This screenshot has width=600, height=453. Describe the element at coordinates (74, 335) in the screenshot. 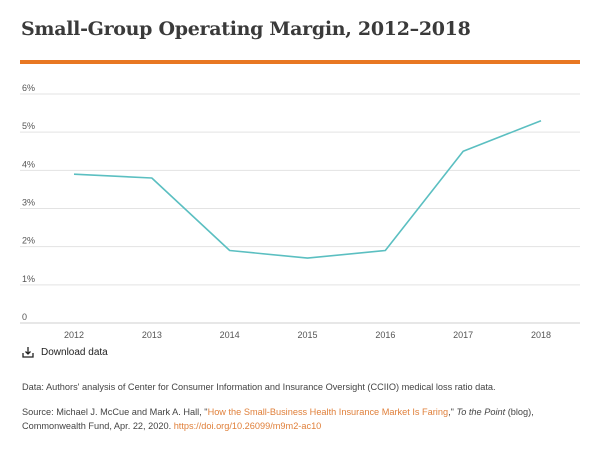

I see `x-tick-label: 2012` at that location.